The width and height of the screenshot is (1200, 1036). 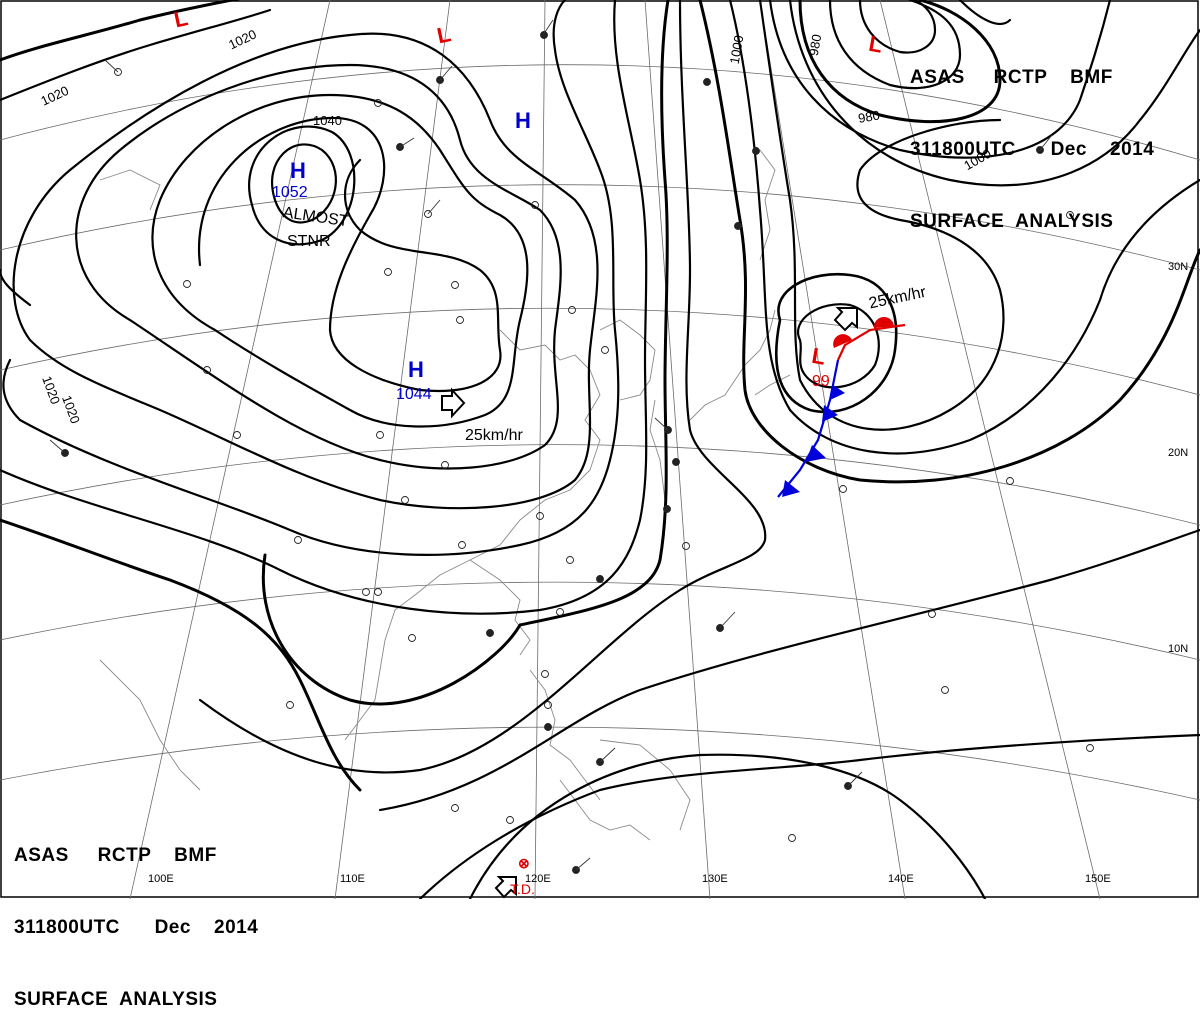 What do you see at coordinates (1178, 649) in the screenshot?
I see `latitude-label: 10N` at bounding box center [1178, 649].